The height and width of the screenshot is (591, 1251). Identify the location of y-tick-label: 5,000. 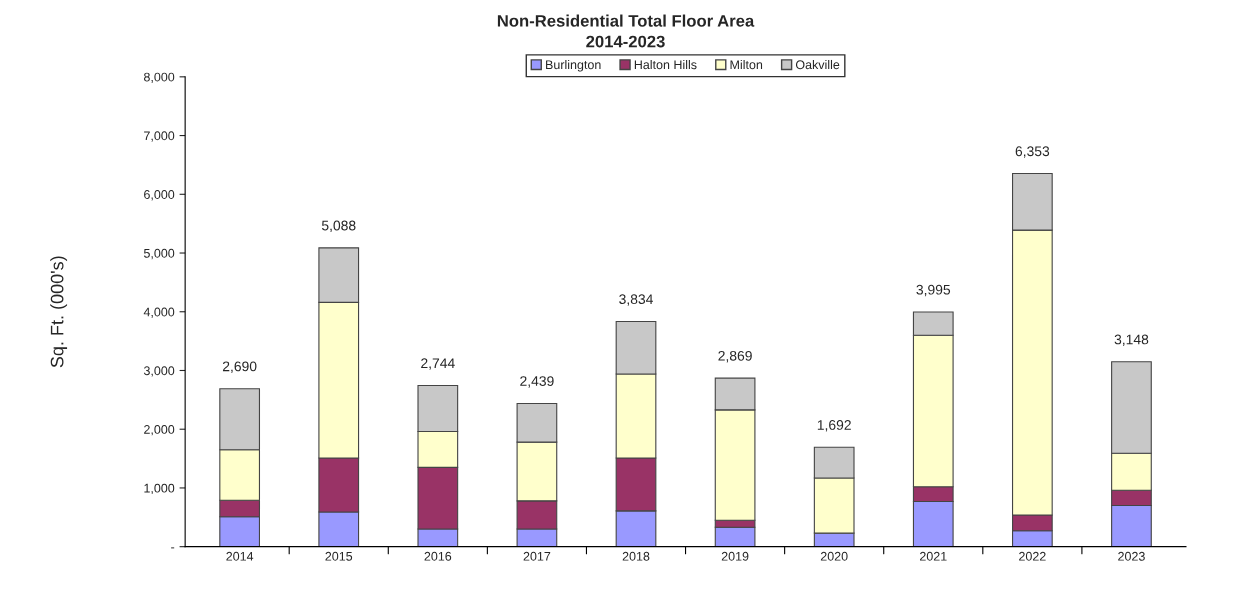
(159, 254).